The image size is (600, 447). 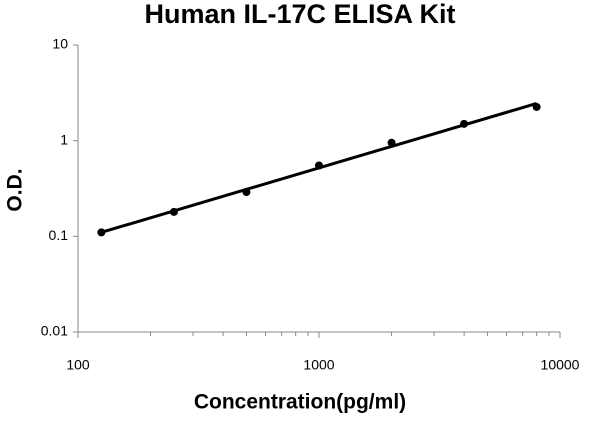 What do you see at coordinates (300, 402) in the screenshot?
I see `x-axis-title: Concentration(pg/ml)` at bounding box center [300, 402].